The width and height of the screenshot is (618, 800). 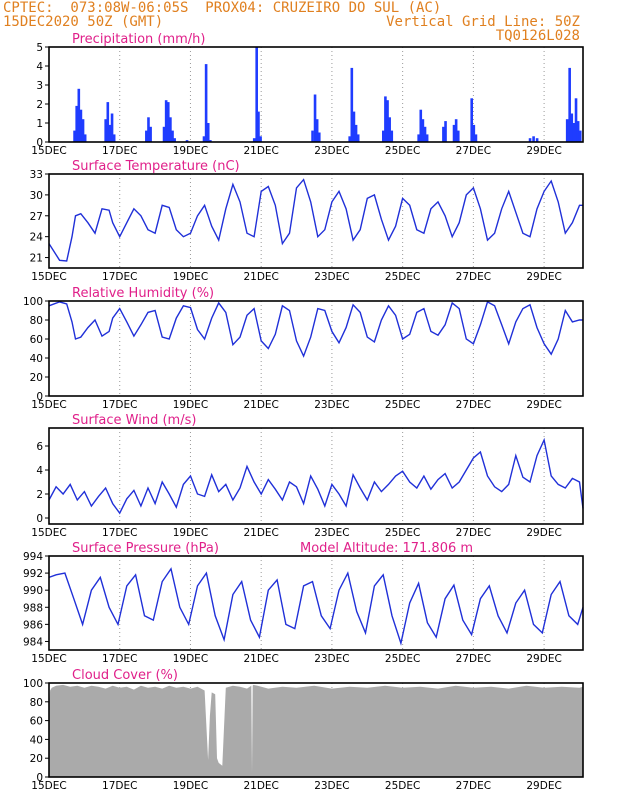 What do you see at coordinates (36, 722) in the screenshot?
I see `y-tick-label: 60` at bounding box center [36, 722].